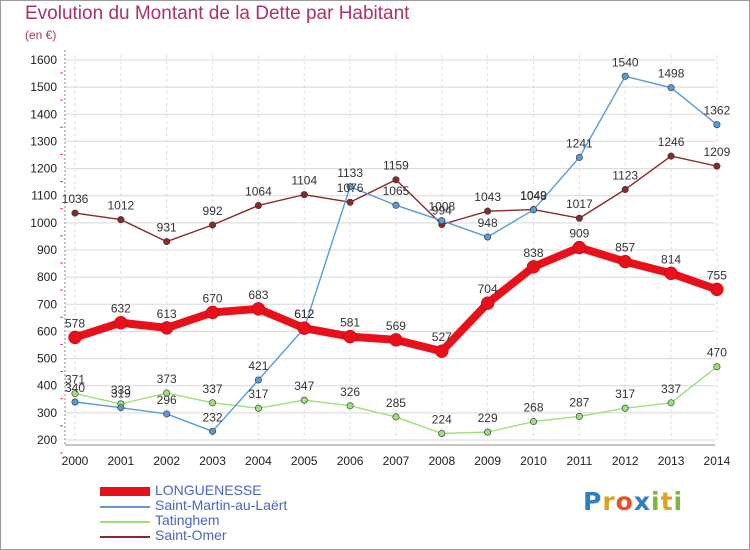  What do you see at coordinates (579, 143) in the screenshot?
I see `data-label-saint-martin-au-la-rt: 1241` at bounding box center [579, 143].